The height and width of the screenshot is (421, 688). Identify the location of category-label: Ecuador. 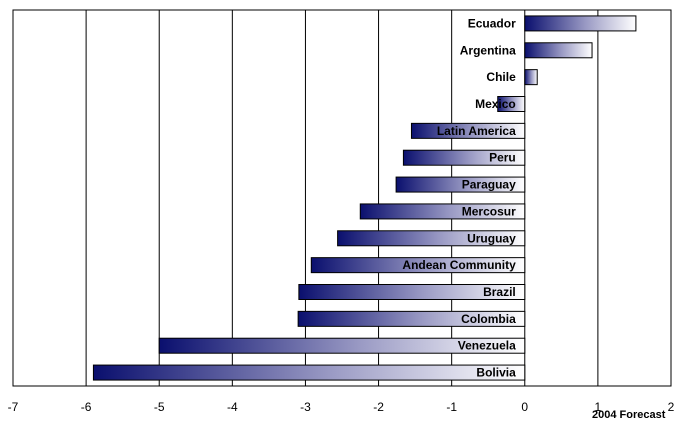
(492, 23).